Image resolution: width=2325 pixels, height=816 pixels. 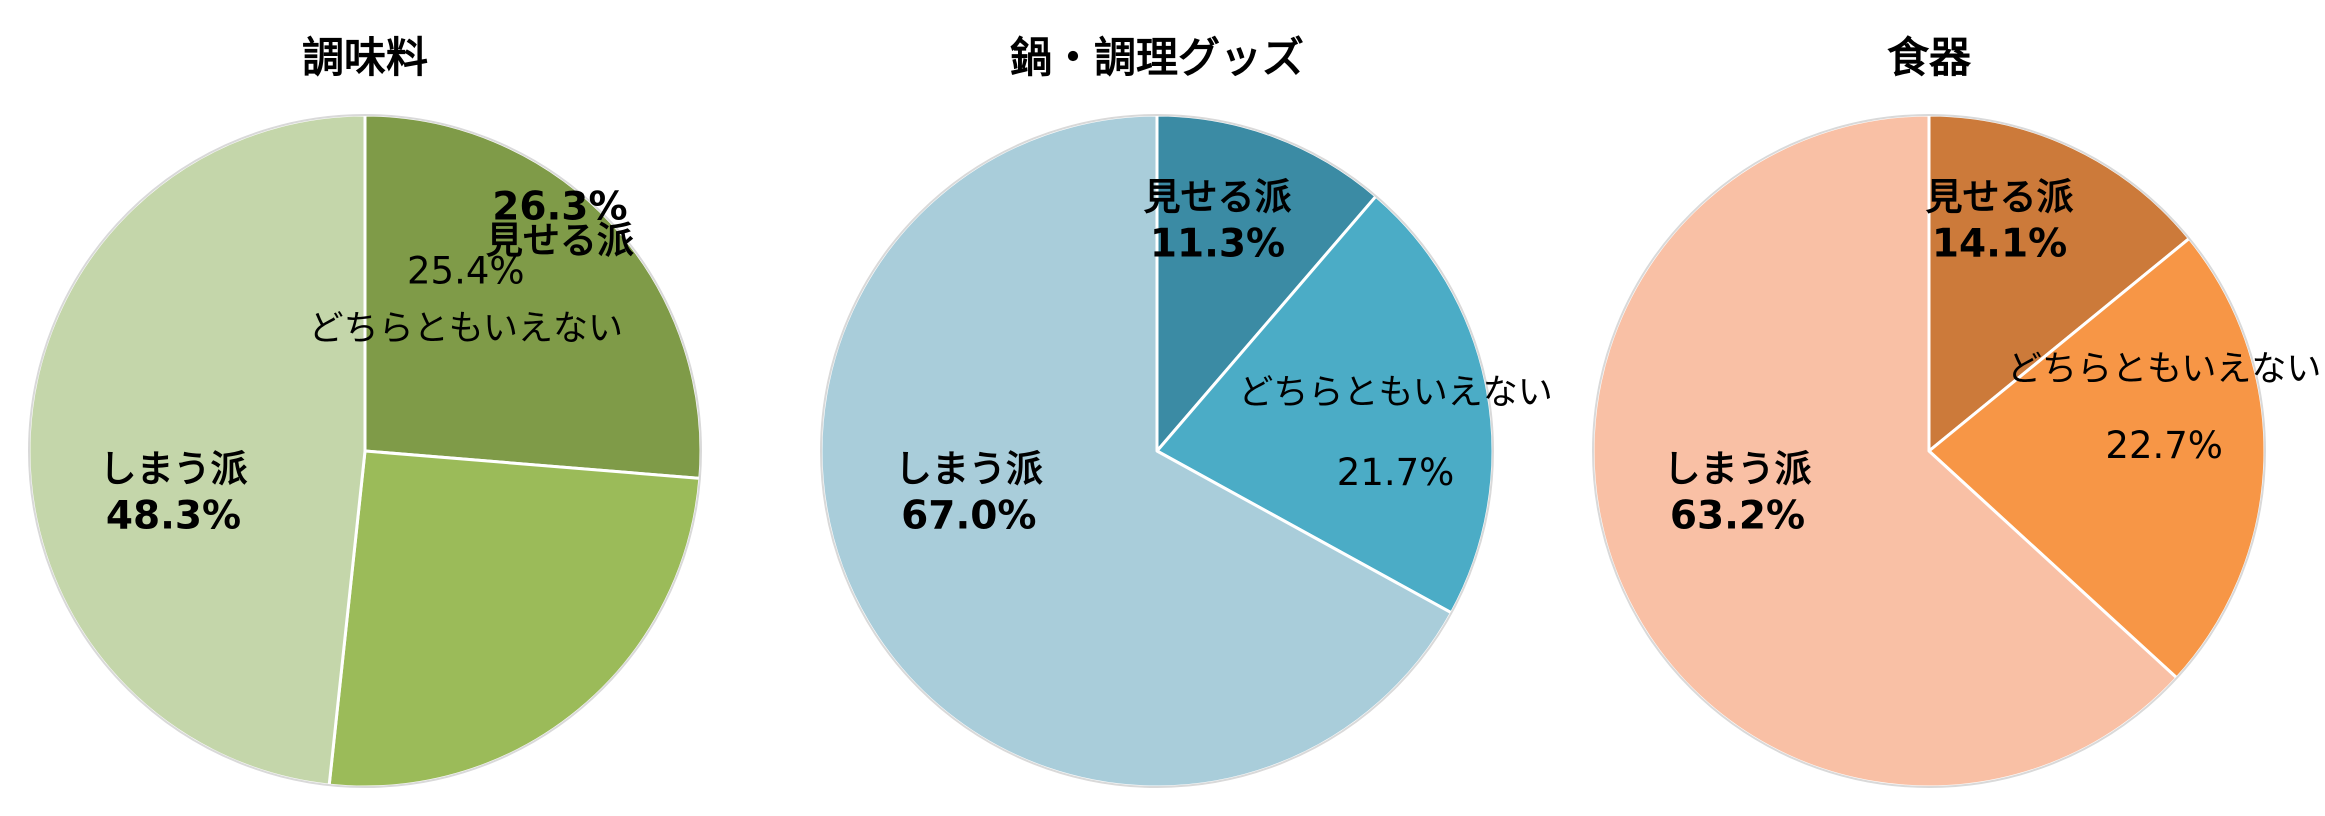 What do you see at coordinates (1737, 516) in the screenshot?
I see `slice-value-store: 63.2%` at bounding box center [1737, 516].